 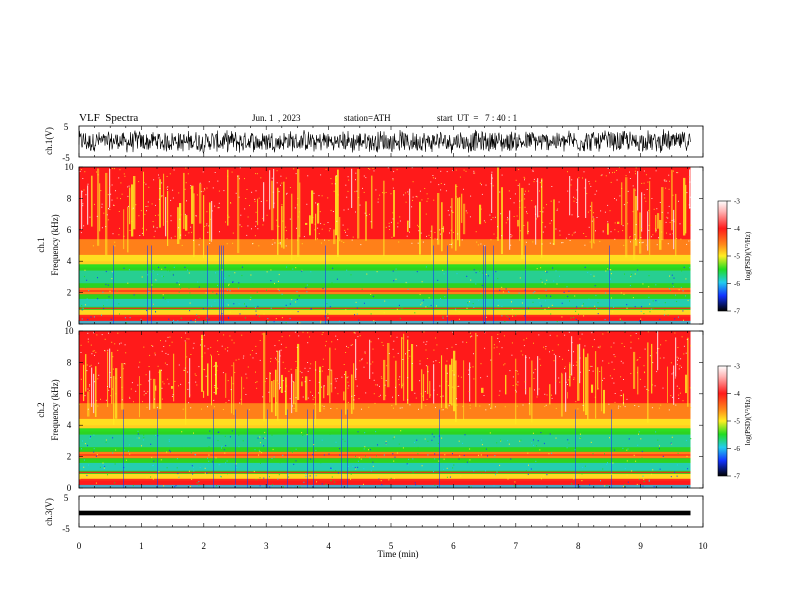 I want to click on colorbar-tick-label: -7, so click(x=737, y=477).